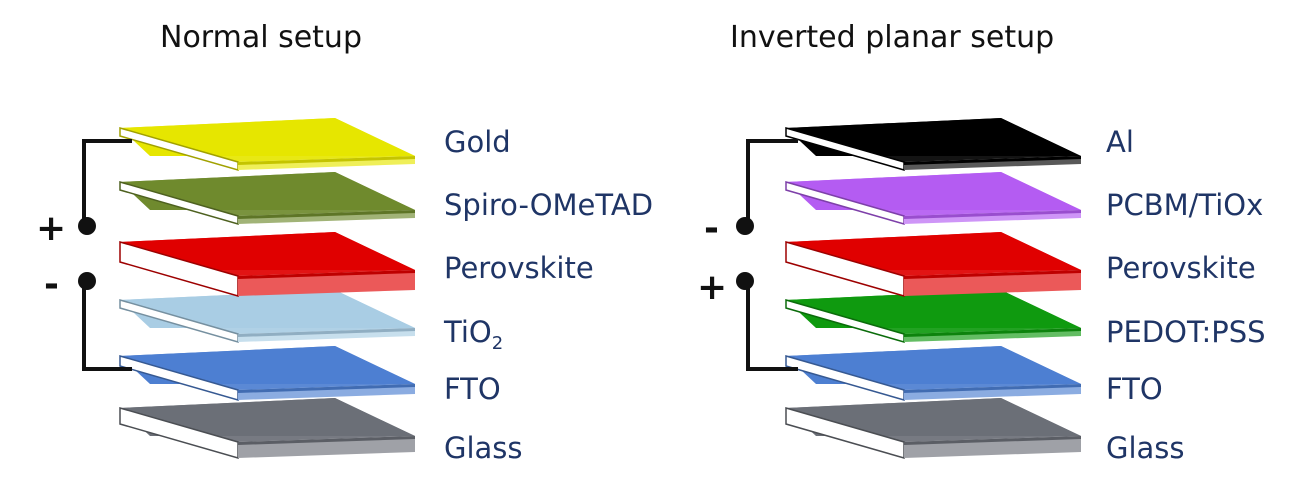 The height and width of the screenshot is (499, 1315). What do you see at coordinates (473, 334) in the screenshot?
I see `layer-label: TiO2` at bounding box center [473, 334].